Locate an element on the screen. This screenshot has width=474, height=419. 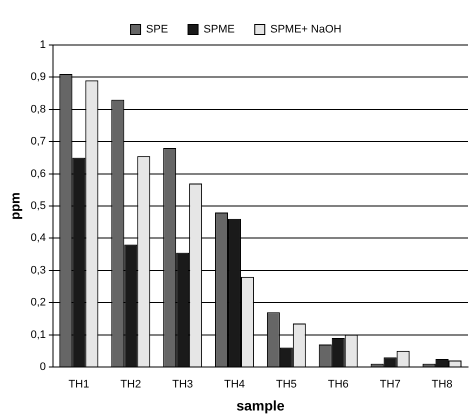
x-axis-title: sample is located at coordinates (260, 405).